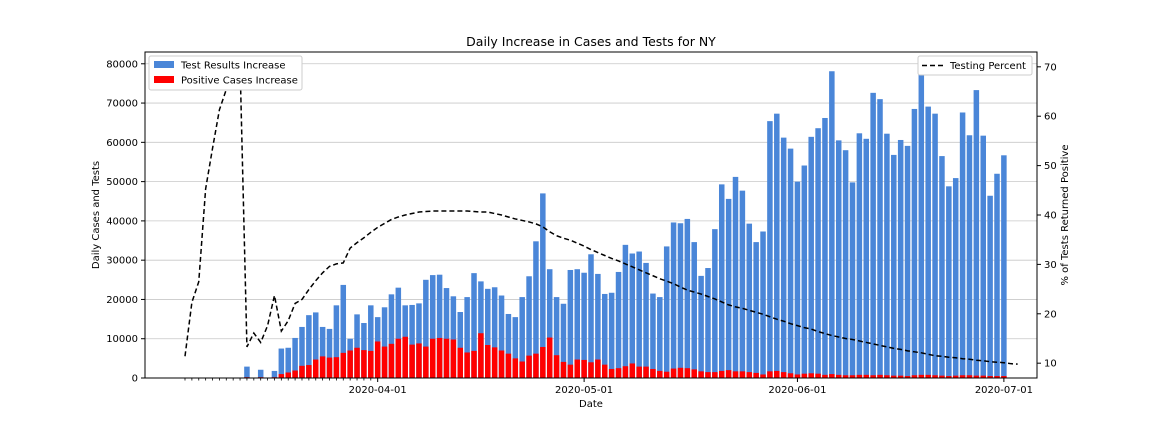 The width and height of the screenshot is (1152, 436). What do you see at coordinates (584, 390) in the screenshot?
I see `x-tick-label: 2020-05-01` at bounding box center [584, 390].